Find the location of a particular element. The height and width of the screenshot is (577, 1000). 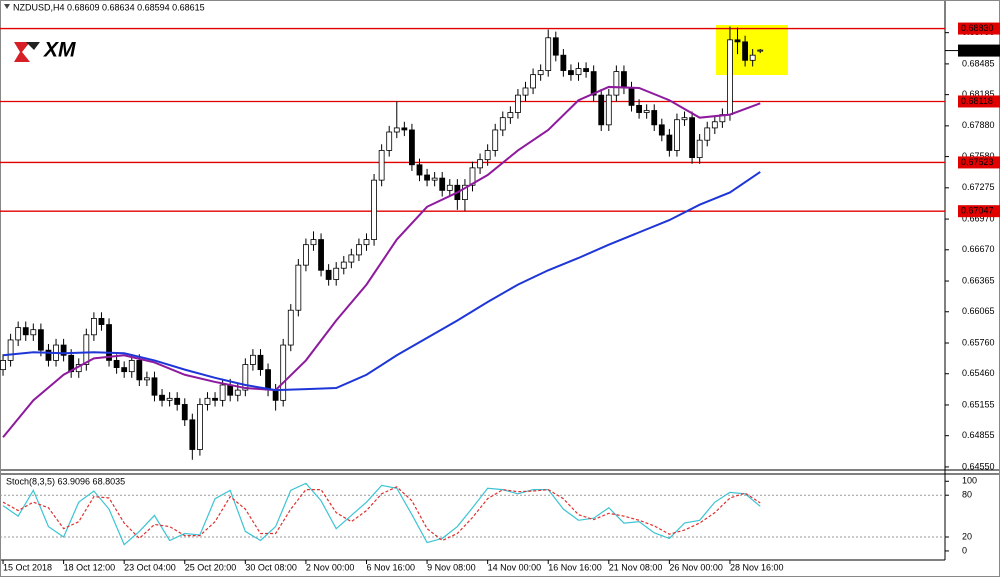

stoch-line is located at coordinates (381, 514).